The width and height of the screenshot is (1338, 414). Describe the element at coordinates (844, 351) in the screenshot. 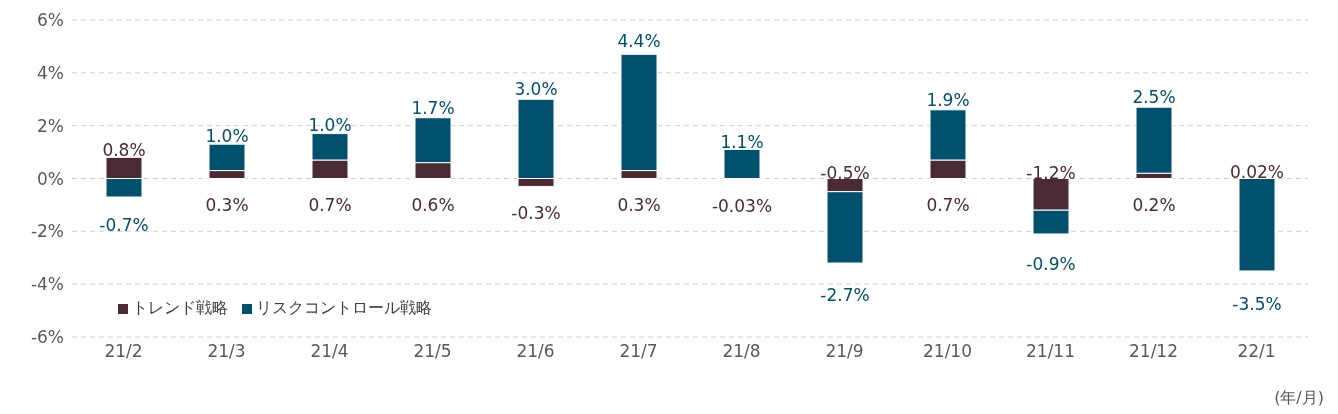

I see `x-tick-label: 21/9` at that location.